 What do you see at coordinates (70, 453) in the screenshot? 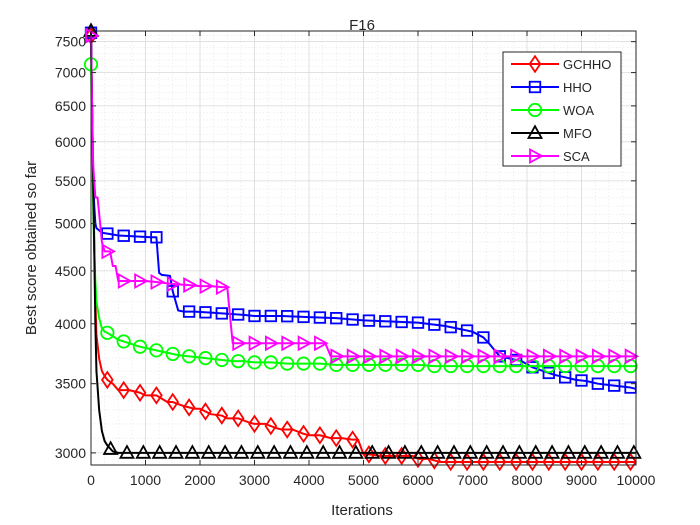
I see `y-tick-label: 3000` at bounding box center [70, 453].